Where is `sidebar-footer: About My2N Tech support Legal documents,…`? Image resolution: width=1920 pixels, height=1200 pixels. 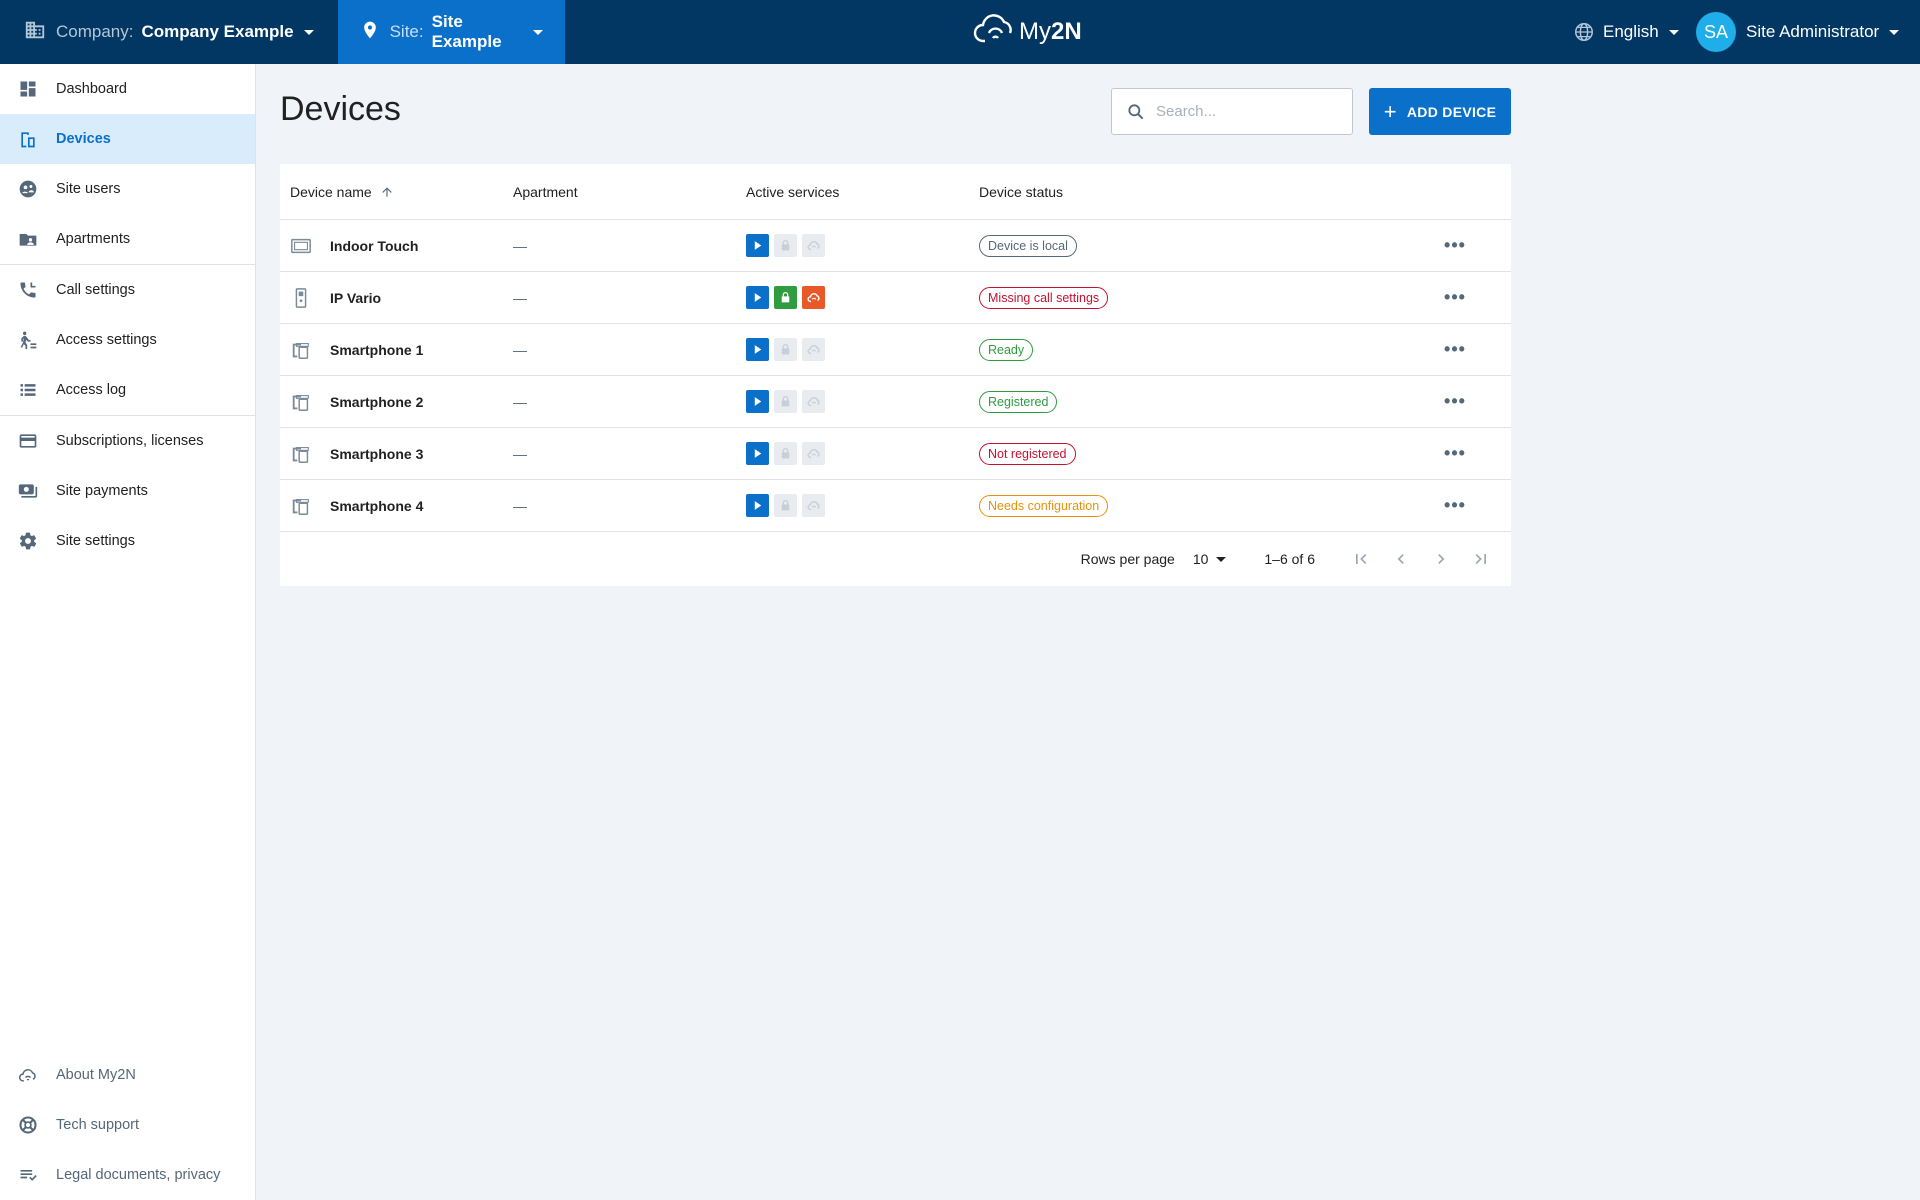
sidebar-footer: About My2N Tech support Legal documents,… is located at coordinates (127, 1125).